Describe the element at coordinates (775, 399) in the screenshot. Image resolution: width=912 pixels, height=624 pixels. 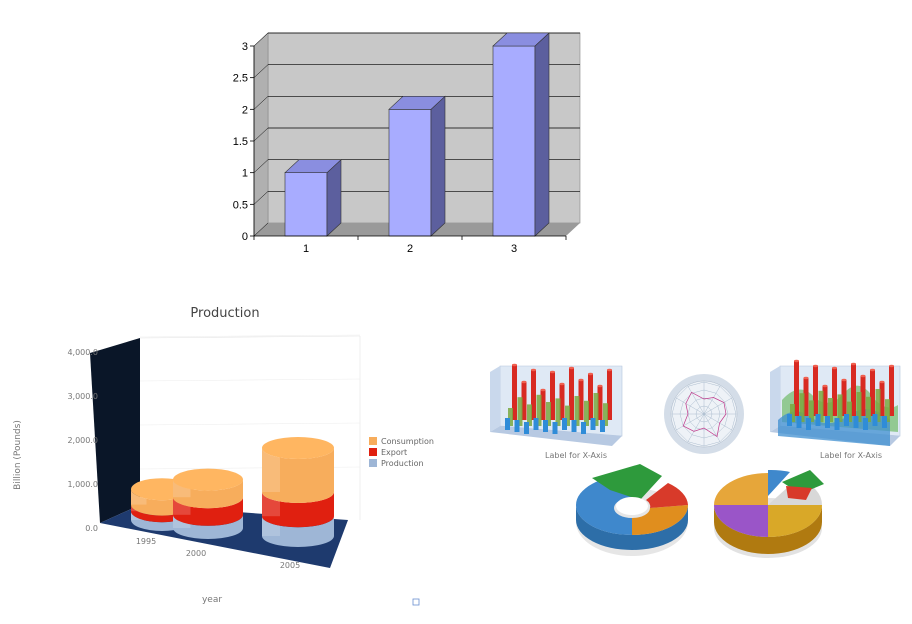
I see `thumb3-side-wall` at that location.